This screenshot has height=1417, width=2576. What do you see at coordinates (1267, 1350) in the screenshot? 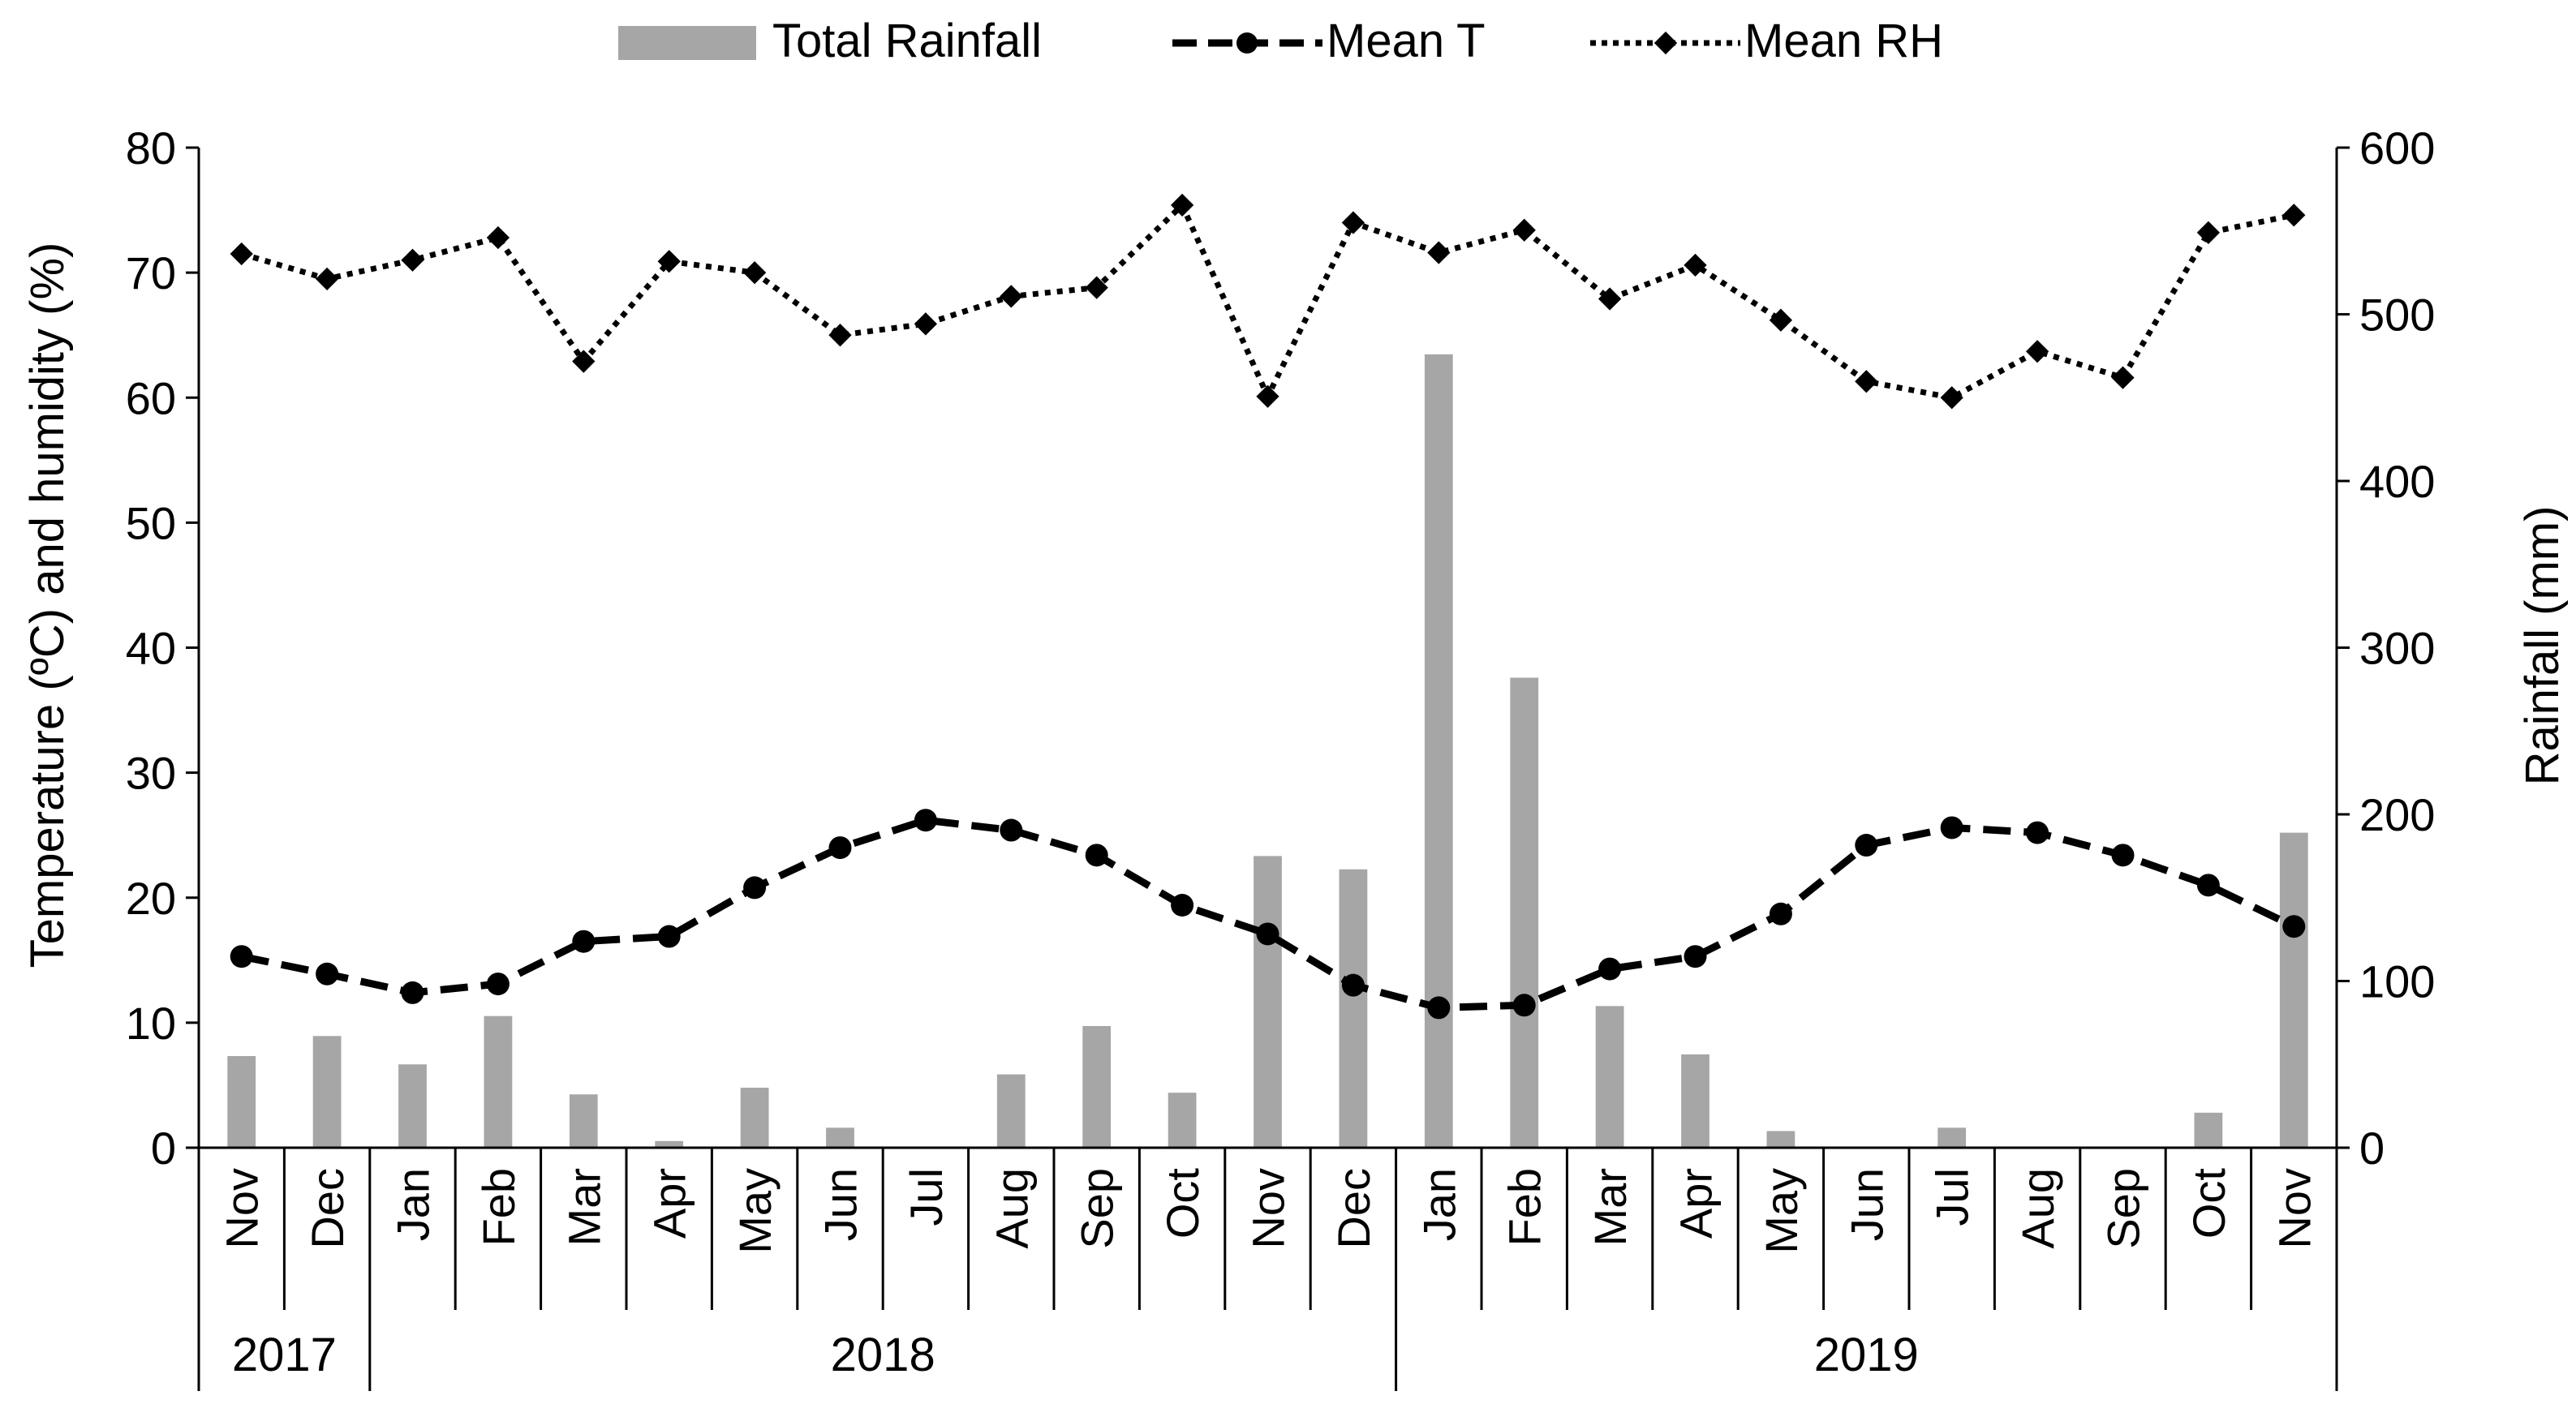
I see `x-axis-years: 2017 2018 2019` at bounding box center [1267, 1350].